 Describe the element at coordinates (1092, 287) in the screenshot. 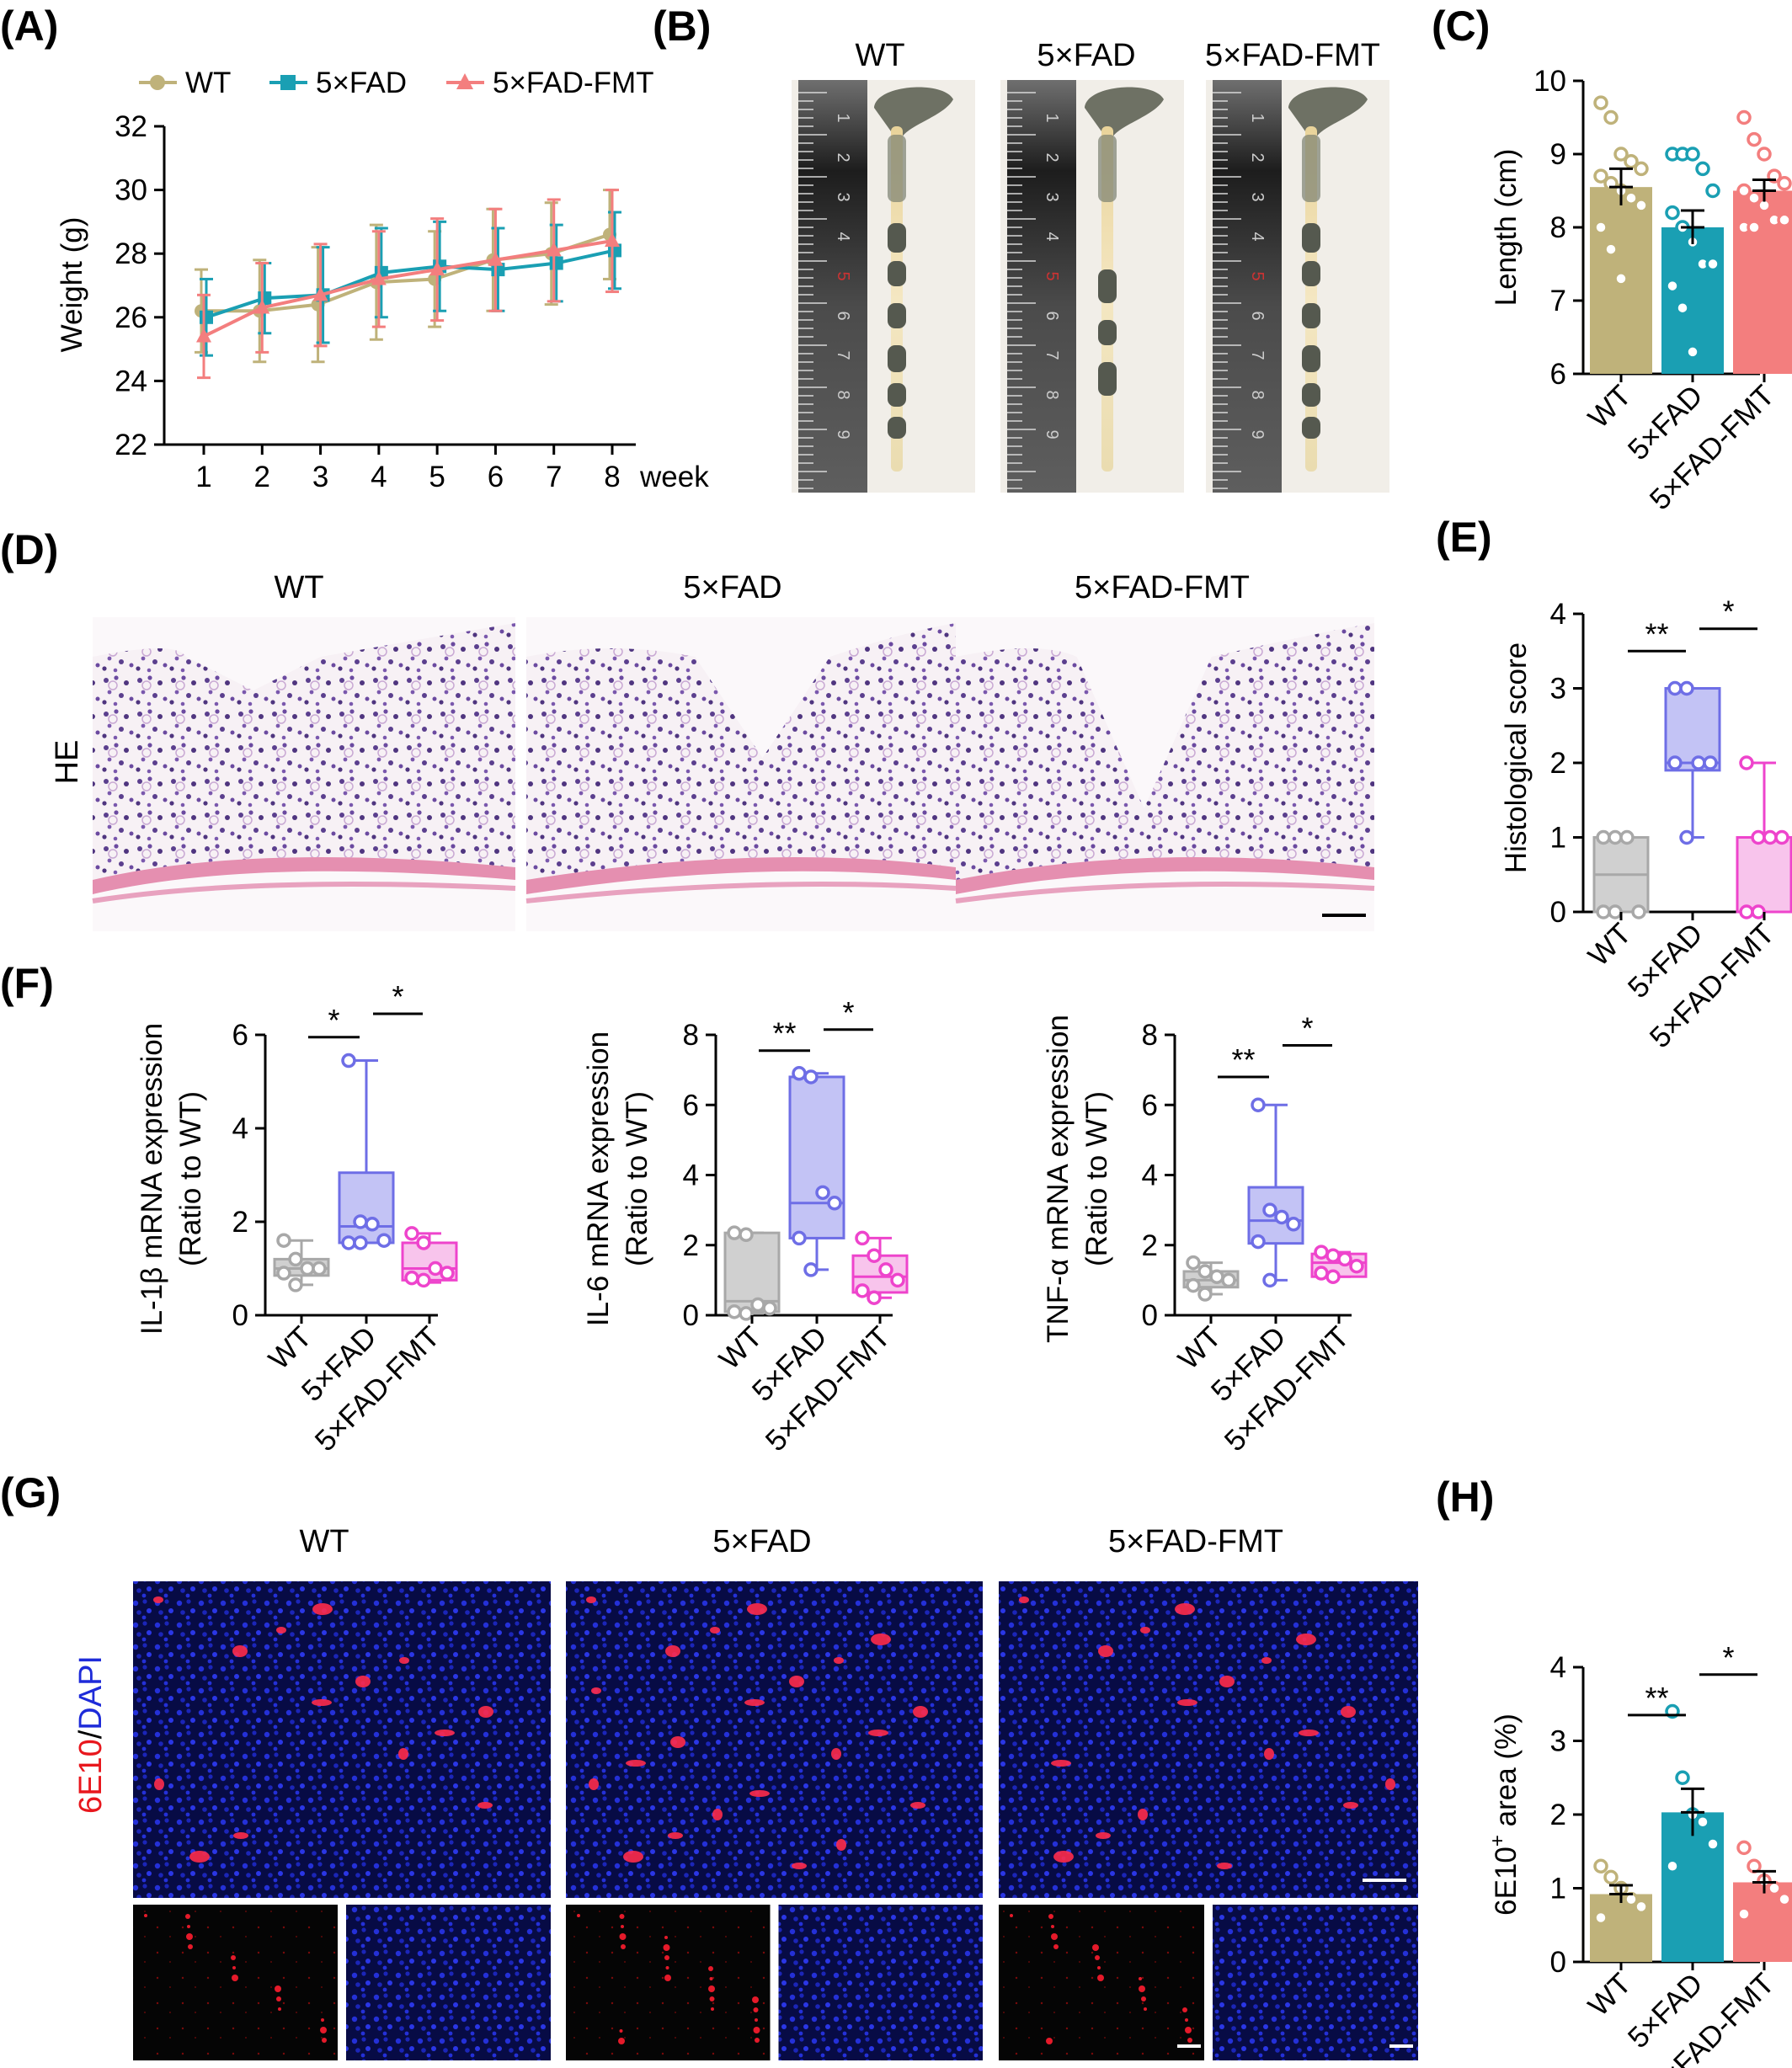

I see `B-photo-1: 1 2 3 4 5 6 7 8 9` at that location.